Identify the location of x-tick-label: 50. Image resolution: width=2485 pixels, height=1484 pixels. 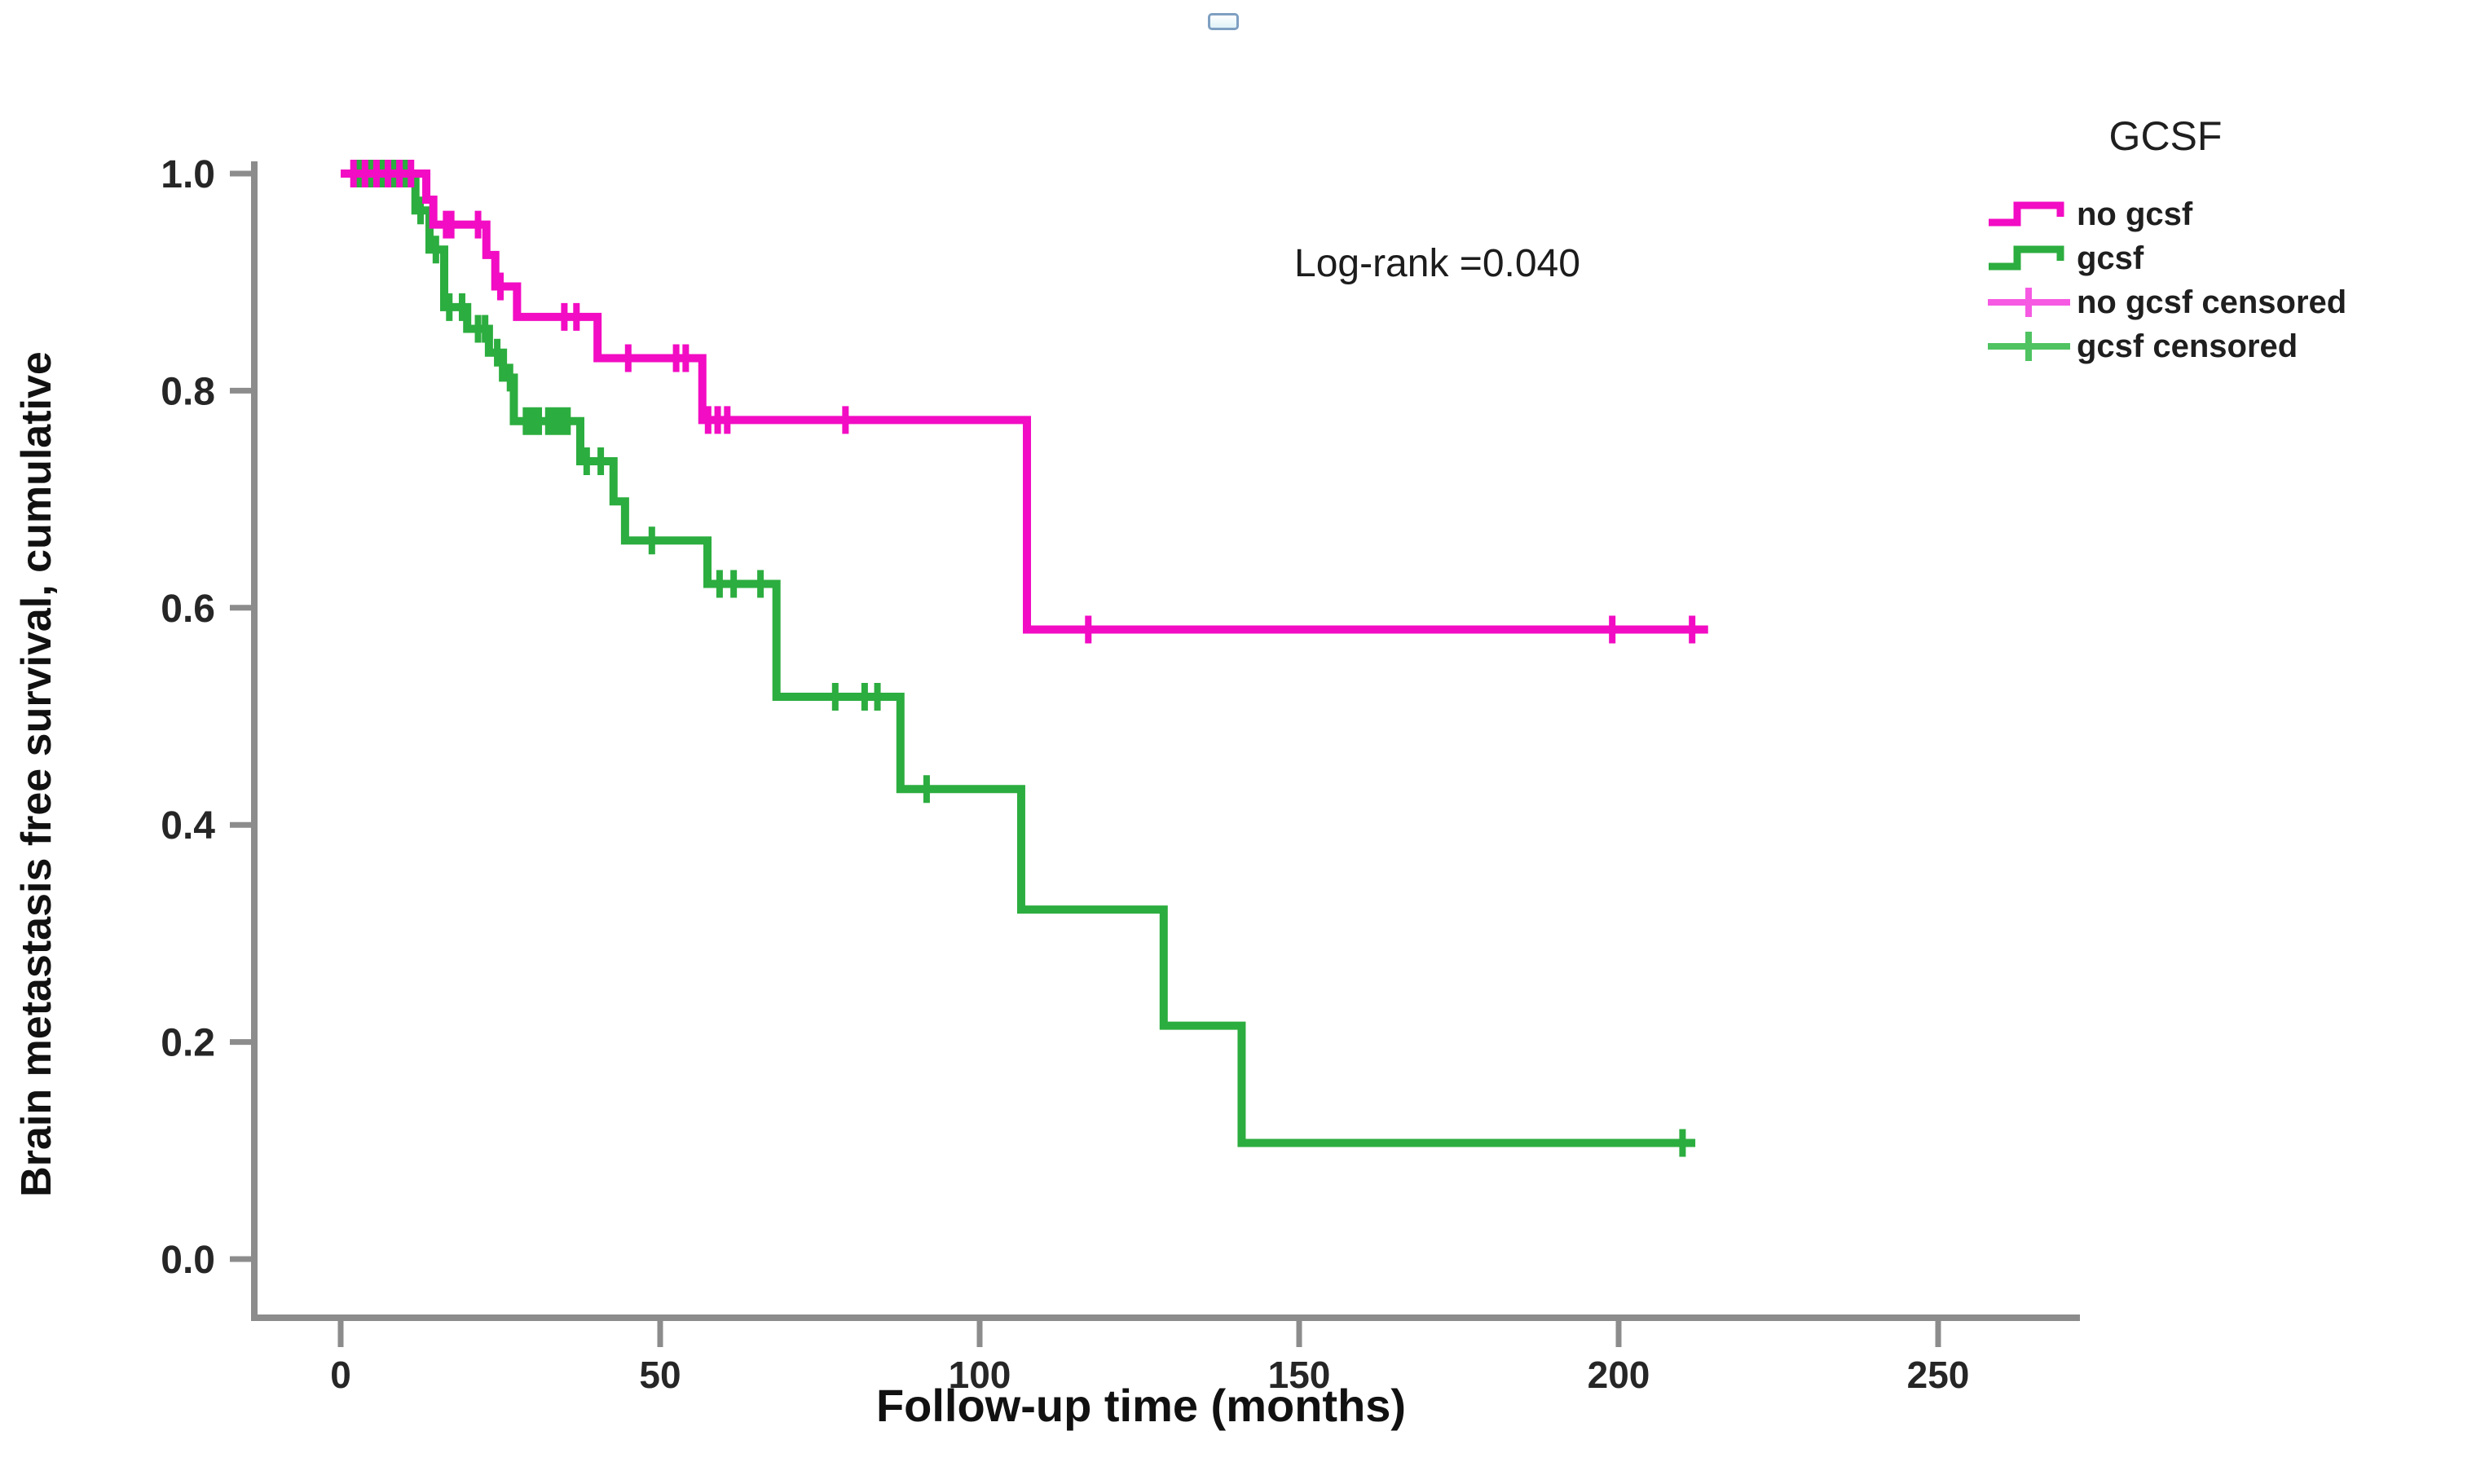
(660, 1375).